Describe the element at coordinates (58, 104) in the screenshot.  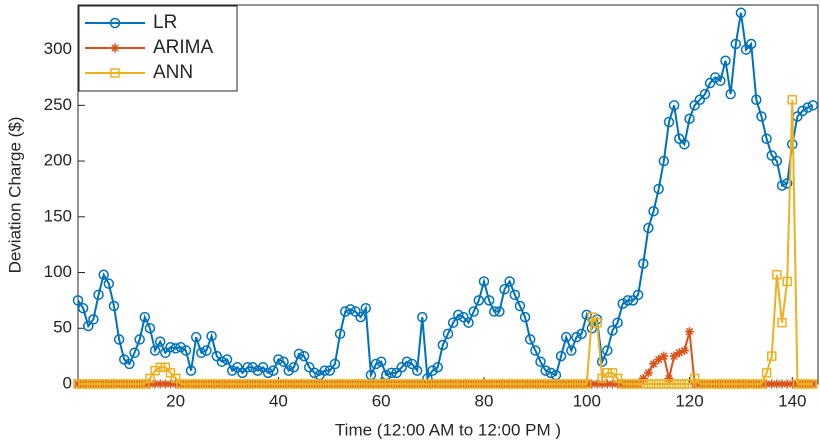
I see `y-tick-label: 250` at that location.